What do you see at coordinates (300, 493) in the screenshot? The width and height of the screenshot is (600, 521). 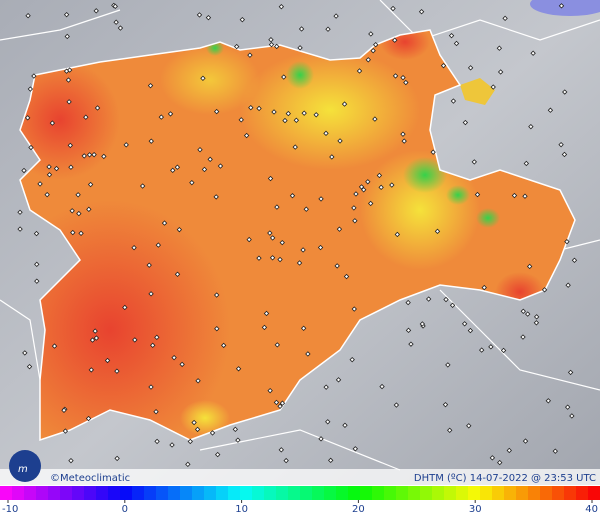 I see `colorbar` at bounding box center [300, 493].